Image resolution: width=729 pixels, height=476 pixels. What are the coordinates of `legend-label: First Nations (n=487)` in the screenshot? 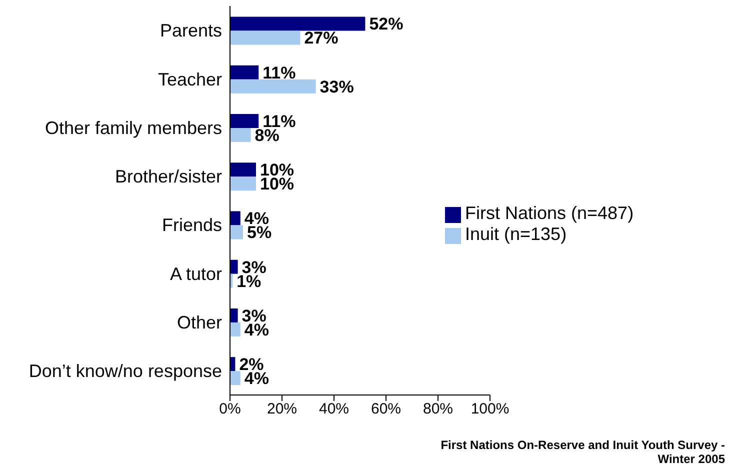 It's located at (549, 213).